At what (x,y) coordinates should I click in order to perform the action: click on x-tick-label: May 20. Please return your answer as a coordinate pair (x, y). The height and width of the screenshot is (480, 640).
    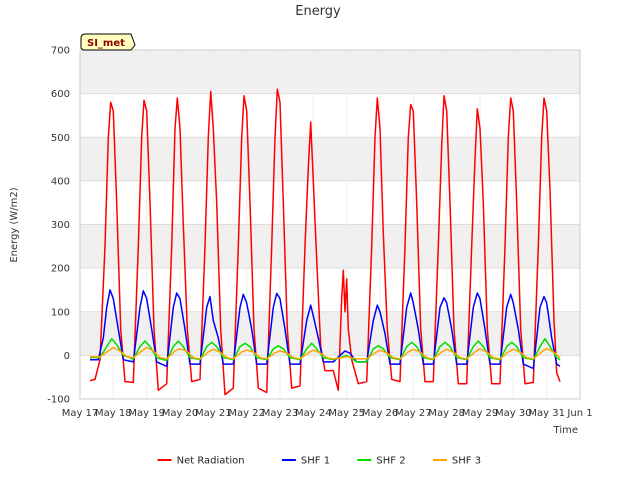
    Looking at the image, I should click on (180, 413).